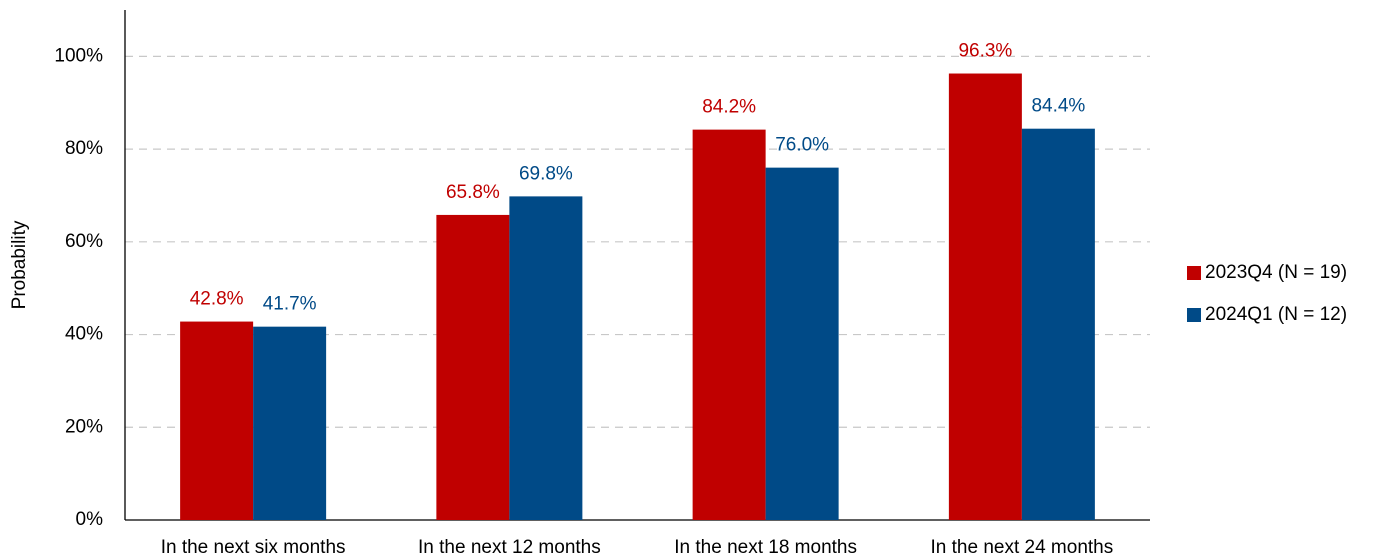 Image resolution: width=1400 pixels, height=560 pixels. What do you see at coordinates (546, 173) in the screenshot?
I see `data-label: 69.8%` at bounding box center [546, 173].